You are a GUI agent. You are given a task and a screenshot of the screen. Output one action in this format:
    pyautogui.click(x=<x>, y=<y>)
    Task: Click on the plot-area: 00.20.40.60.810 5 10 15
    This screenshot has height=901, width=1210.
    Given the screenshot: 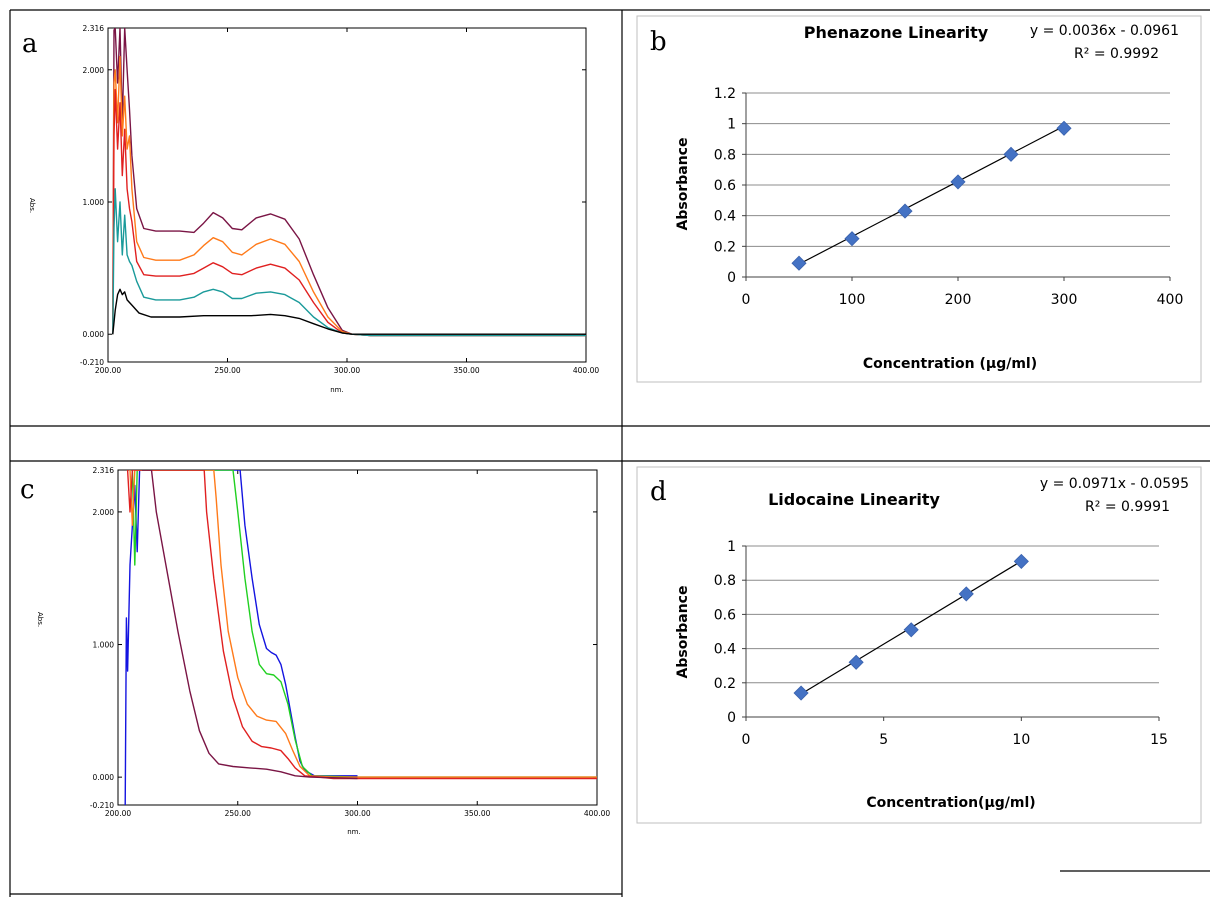 What is the action you would take?
    pyautogui.click(x=941, y=643)
    